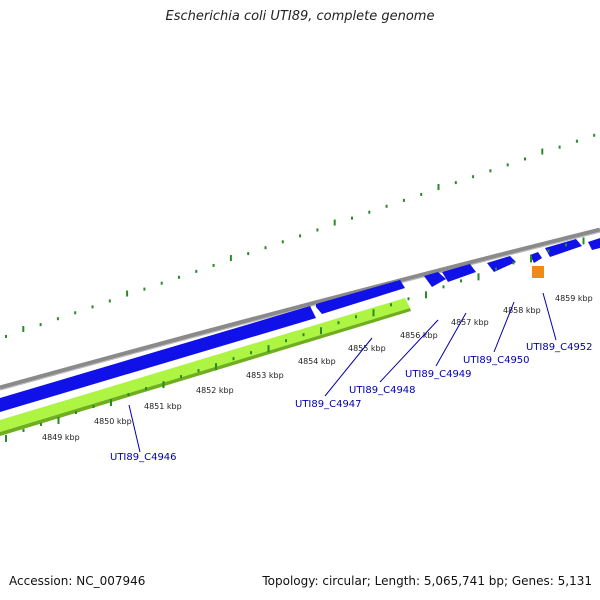 Image resolution: width=600 pixels, height=600 pixels. What do you see at coordinates (536, 257) in the screenshot?
I see `gene-arrow-UTI89_C4951` at bounding box center [536, 257].